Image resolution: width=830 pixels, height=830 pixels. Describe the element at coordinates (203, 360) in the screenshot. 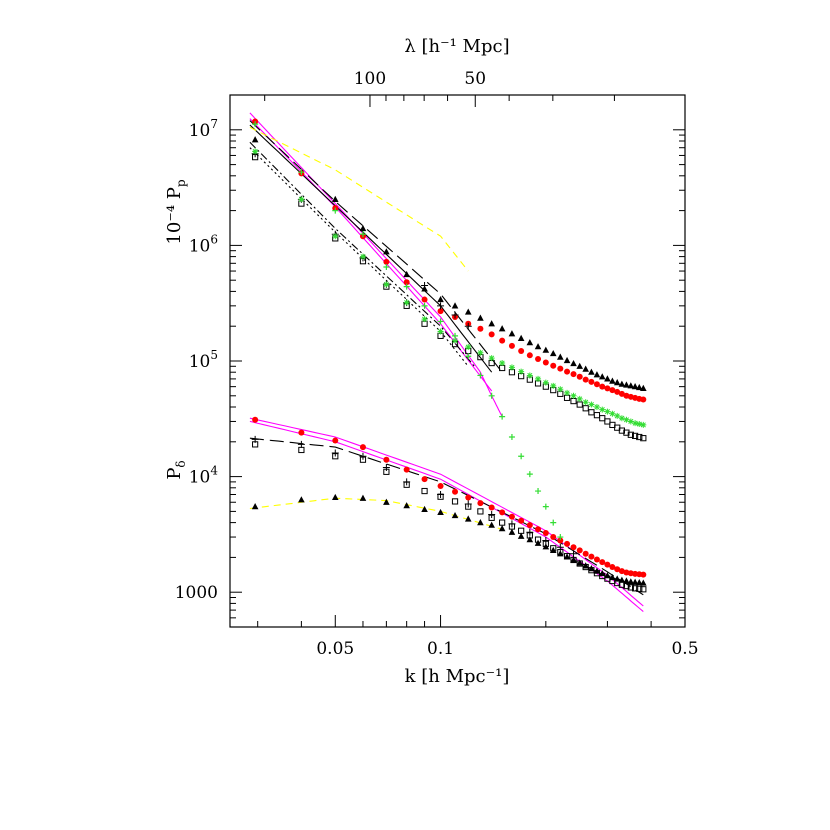

I see `y-tick-label-3: 10⁵` at that location.